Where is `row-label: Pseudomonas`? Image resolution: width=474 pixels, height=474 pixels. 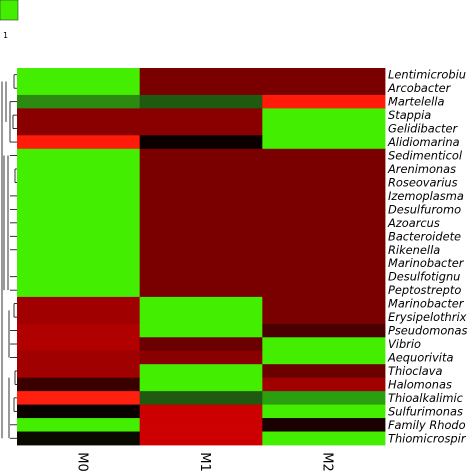
row-label: Pseudomonas is located at coordinates (427, 331).